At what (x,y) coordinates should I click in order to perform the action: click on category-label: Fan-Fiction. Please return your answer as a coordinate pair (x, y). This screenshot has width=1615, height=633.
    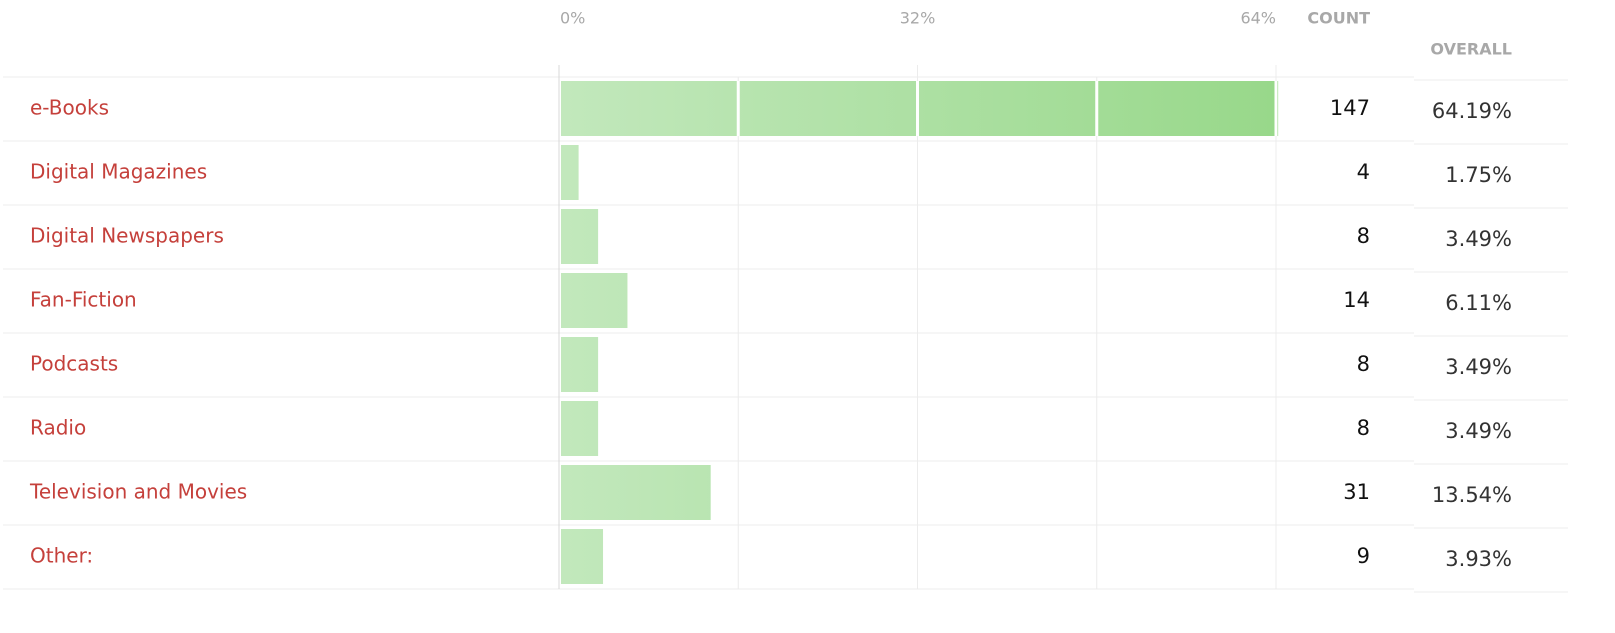
    Looking at the image, I should click on (83, 300).